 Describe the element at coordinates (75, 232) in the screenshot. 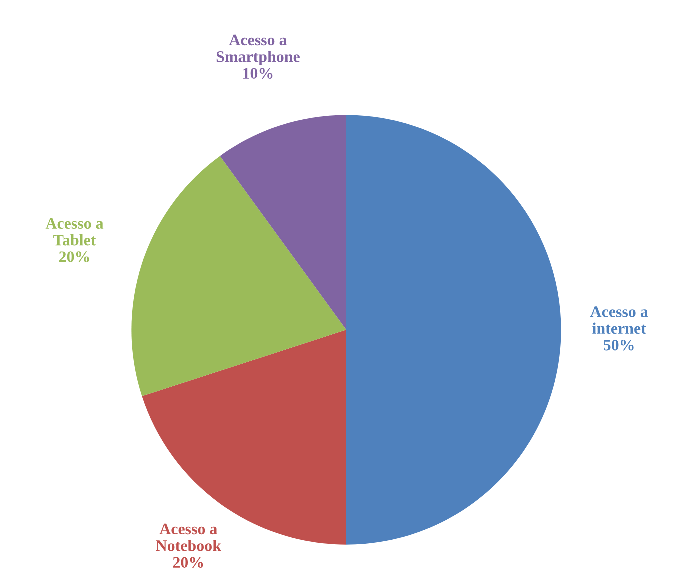

I see `slice-label: Acesso a Tablet` at that location.